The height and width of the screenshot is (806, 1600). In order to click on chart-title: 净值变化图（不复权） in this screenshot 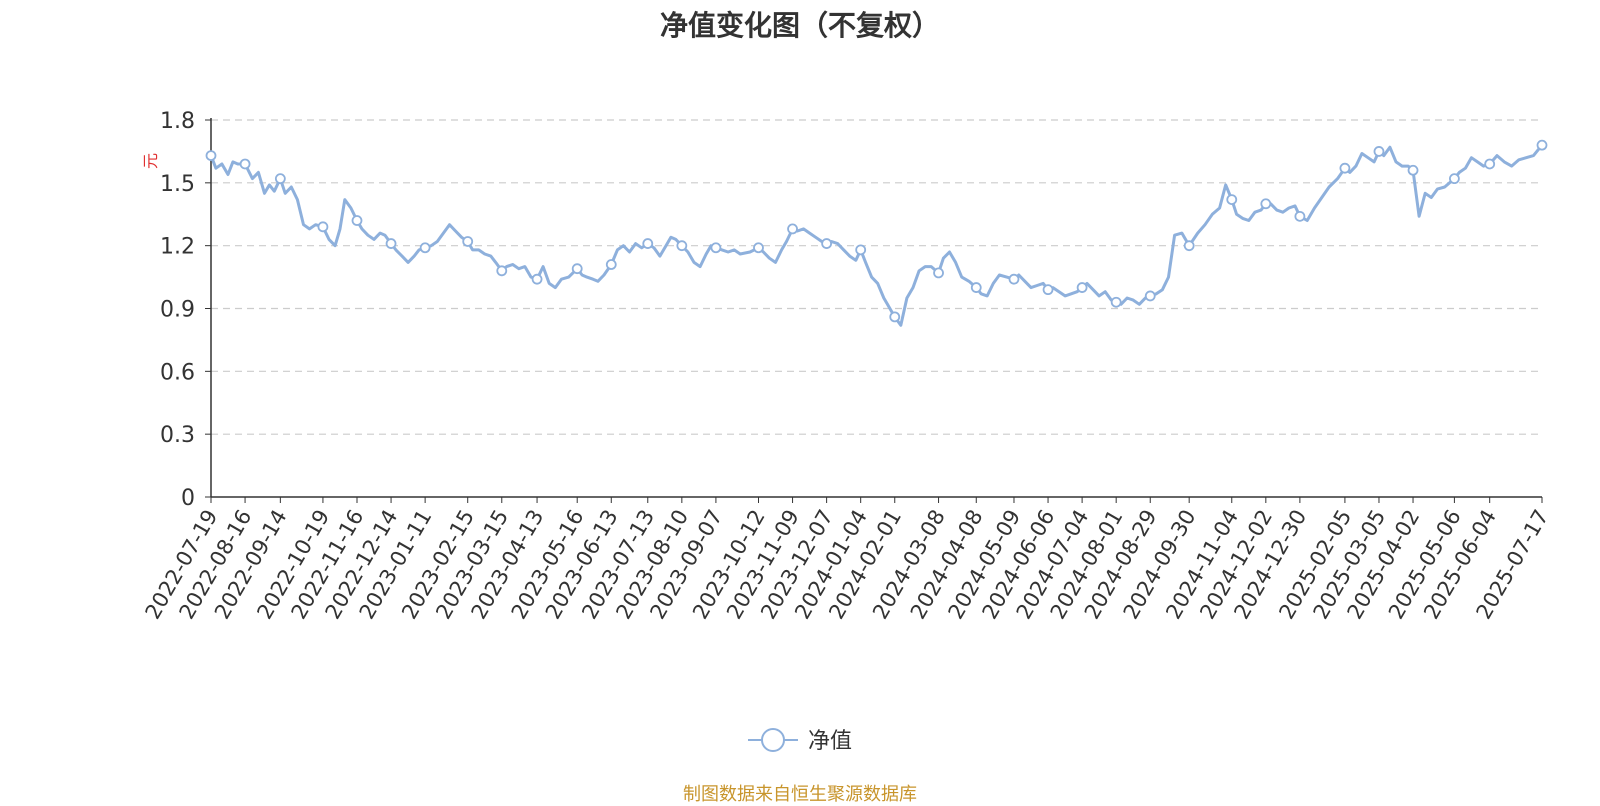, I will do `click(799, 25)`.